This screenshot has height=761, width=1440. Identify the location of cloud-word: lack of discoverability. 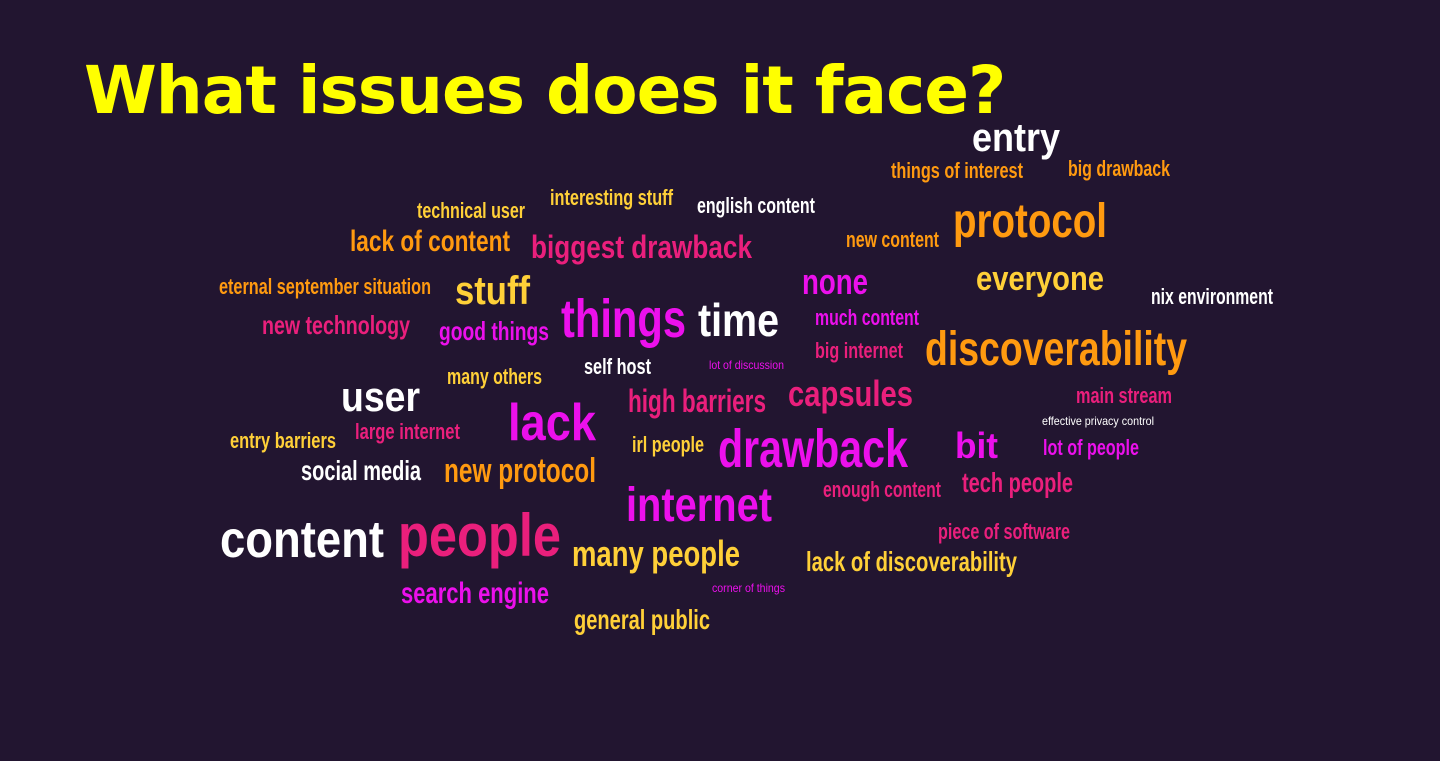
(911, 561).